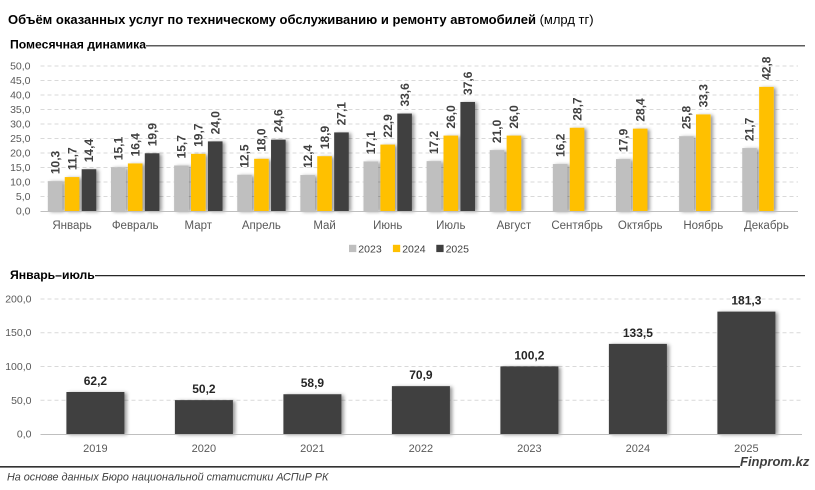 This screenshot has height=490, width=815. I want to click on svg-text: Ноябрь, so click(703, 226).